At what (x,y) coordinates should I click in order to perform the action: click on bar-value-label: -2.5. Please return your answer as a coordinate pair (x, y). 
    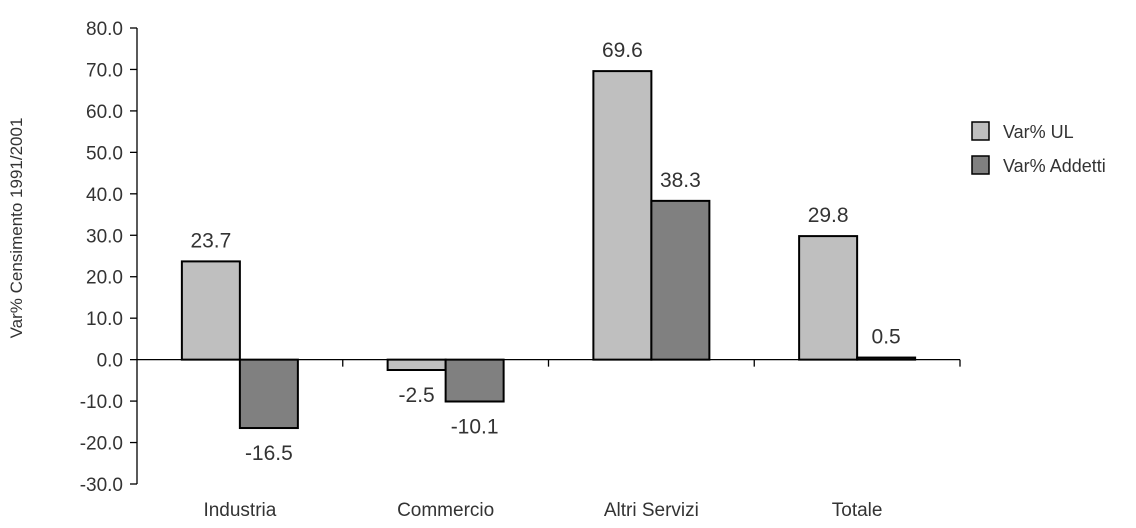
    Looking at the image, I should click on (417, 395).